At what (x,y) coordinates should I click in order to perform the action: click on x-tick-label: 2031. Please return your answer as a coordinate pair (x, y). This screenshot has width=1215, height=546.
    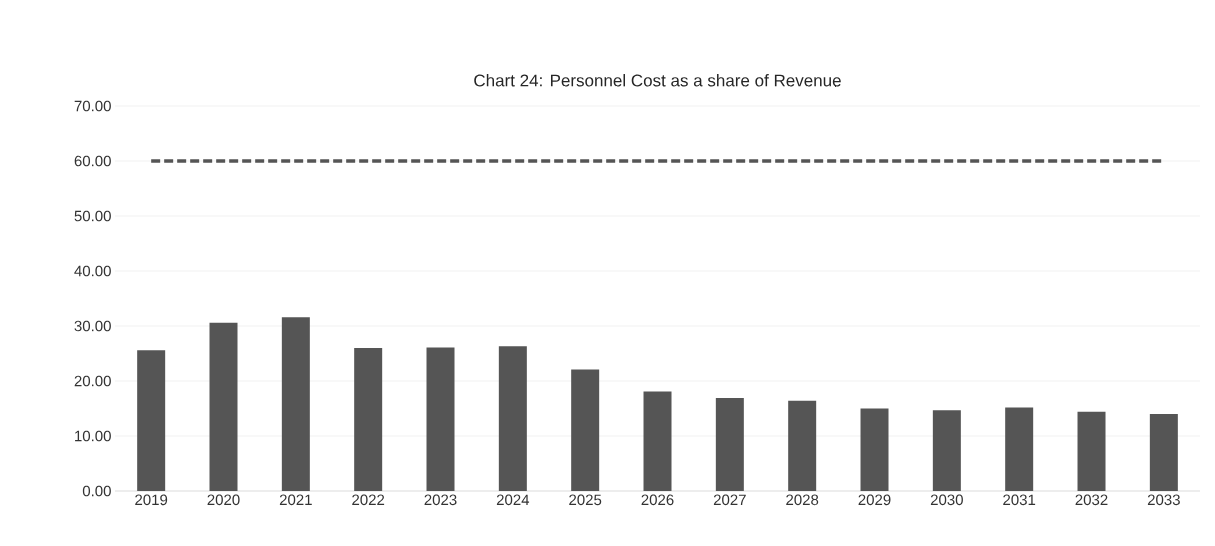
    Looking at the image, I should click on (1019, 500).